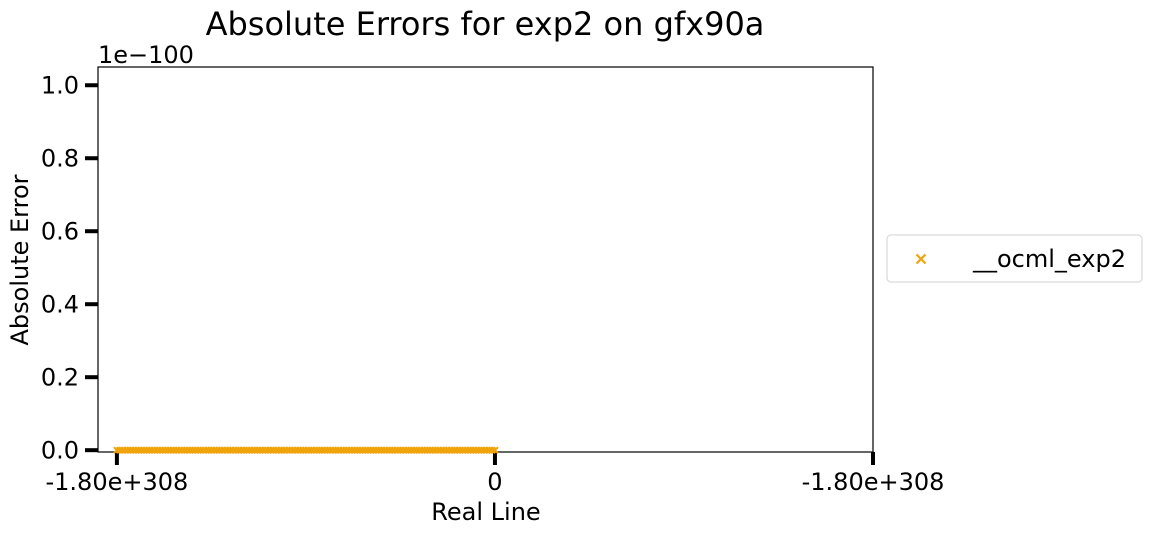  What do you see at coordinates (60, 305) in the screenshot?
I see `y-tick-label: 0.4` at bounding box center [60, 305].